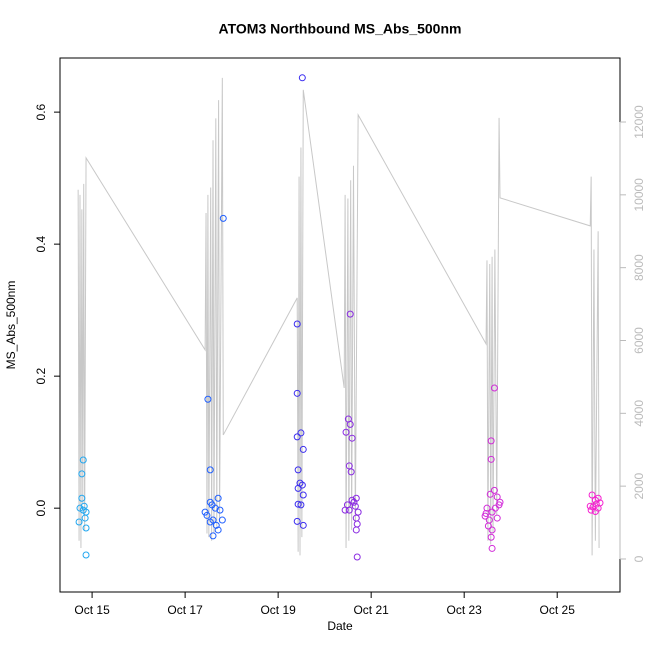 This screenshot has height=650, width=650. What do you see at coordinates (41, 243) in the screenshot?
I see `y-tick-label: 0.4` at bounding box center [41, 243].